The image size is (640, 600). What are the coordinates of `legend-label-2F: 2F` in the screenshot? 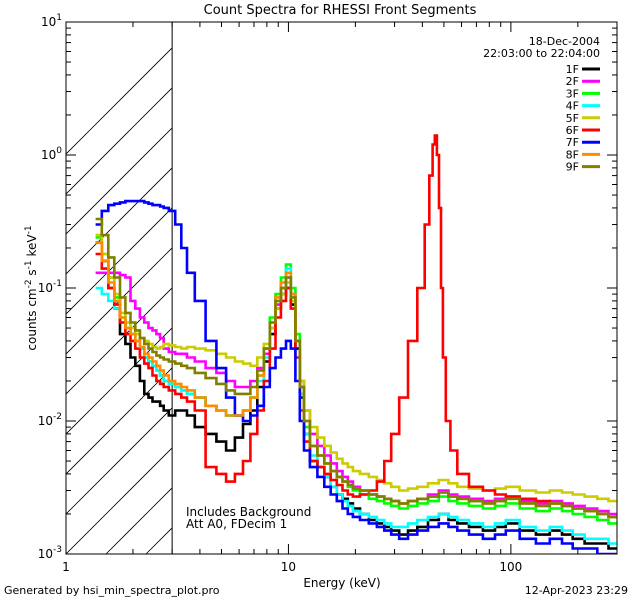 It's located at (572, 81).